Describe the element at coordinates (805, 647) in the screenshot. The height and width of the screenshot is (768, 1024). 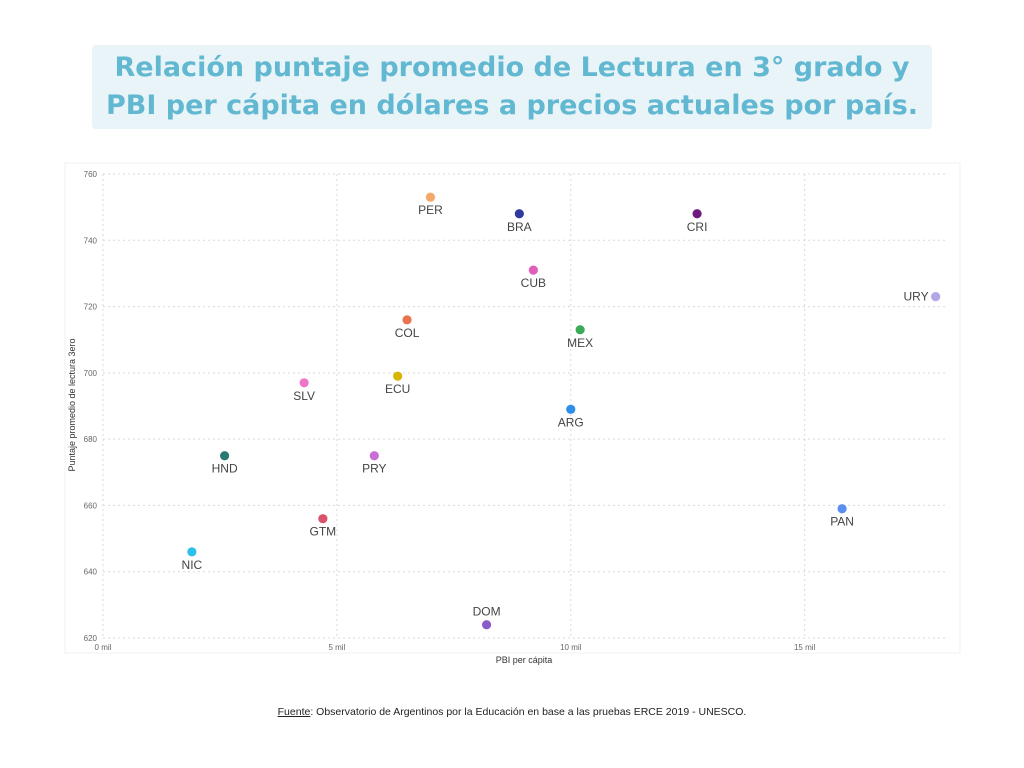
I see `x-tick-label: 15 mil` at that location.